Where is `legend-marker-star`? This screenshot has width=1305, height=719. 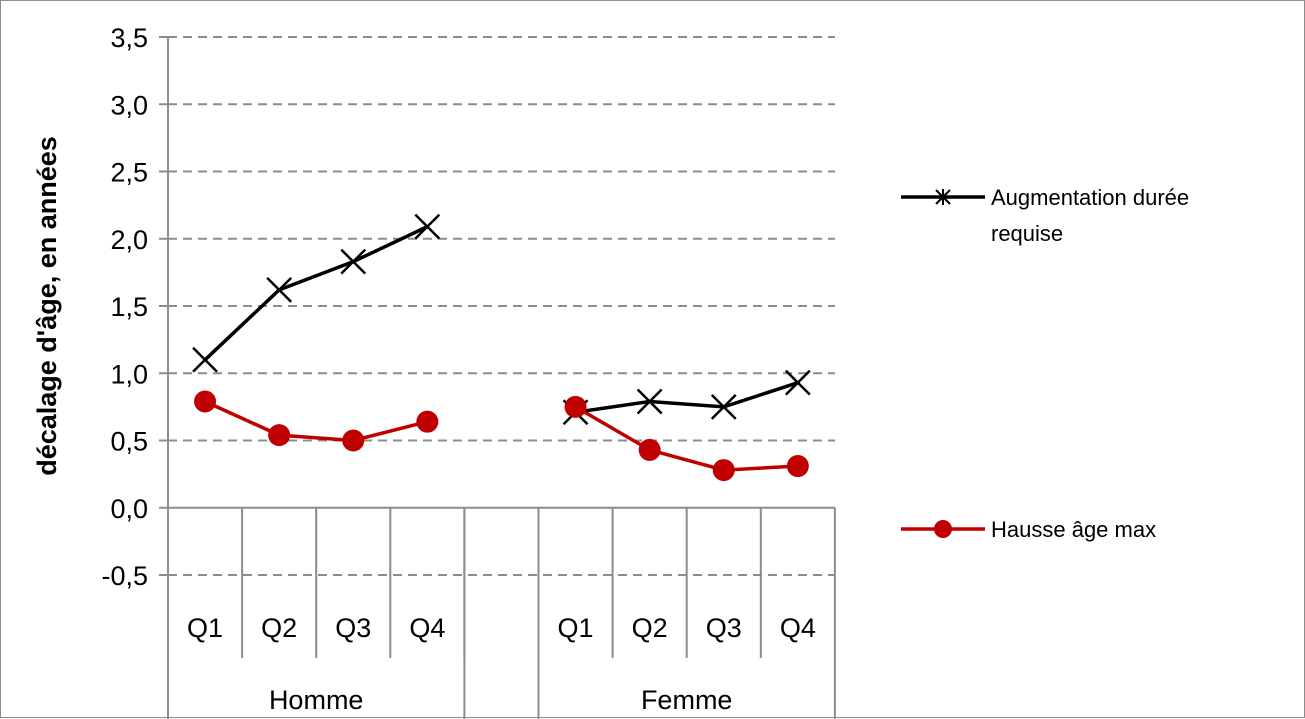 legend-marker-star is located at coordinates (943, 197).